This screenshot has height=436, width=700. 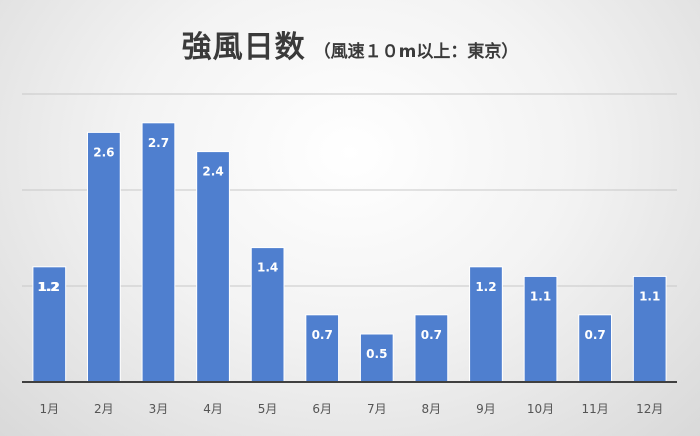 I want to click on bar-value-label-8: 0.7, so click(x=431, y=335).